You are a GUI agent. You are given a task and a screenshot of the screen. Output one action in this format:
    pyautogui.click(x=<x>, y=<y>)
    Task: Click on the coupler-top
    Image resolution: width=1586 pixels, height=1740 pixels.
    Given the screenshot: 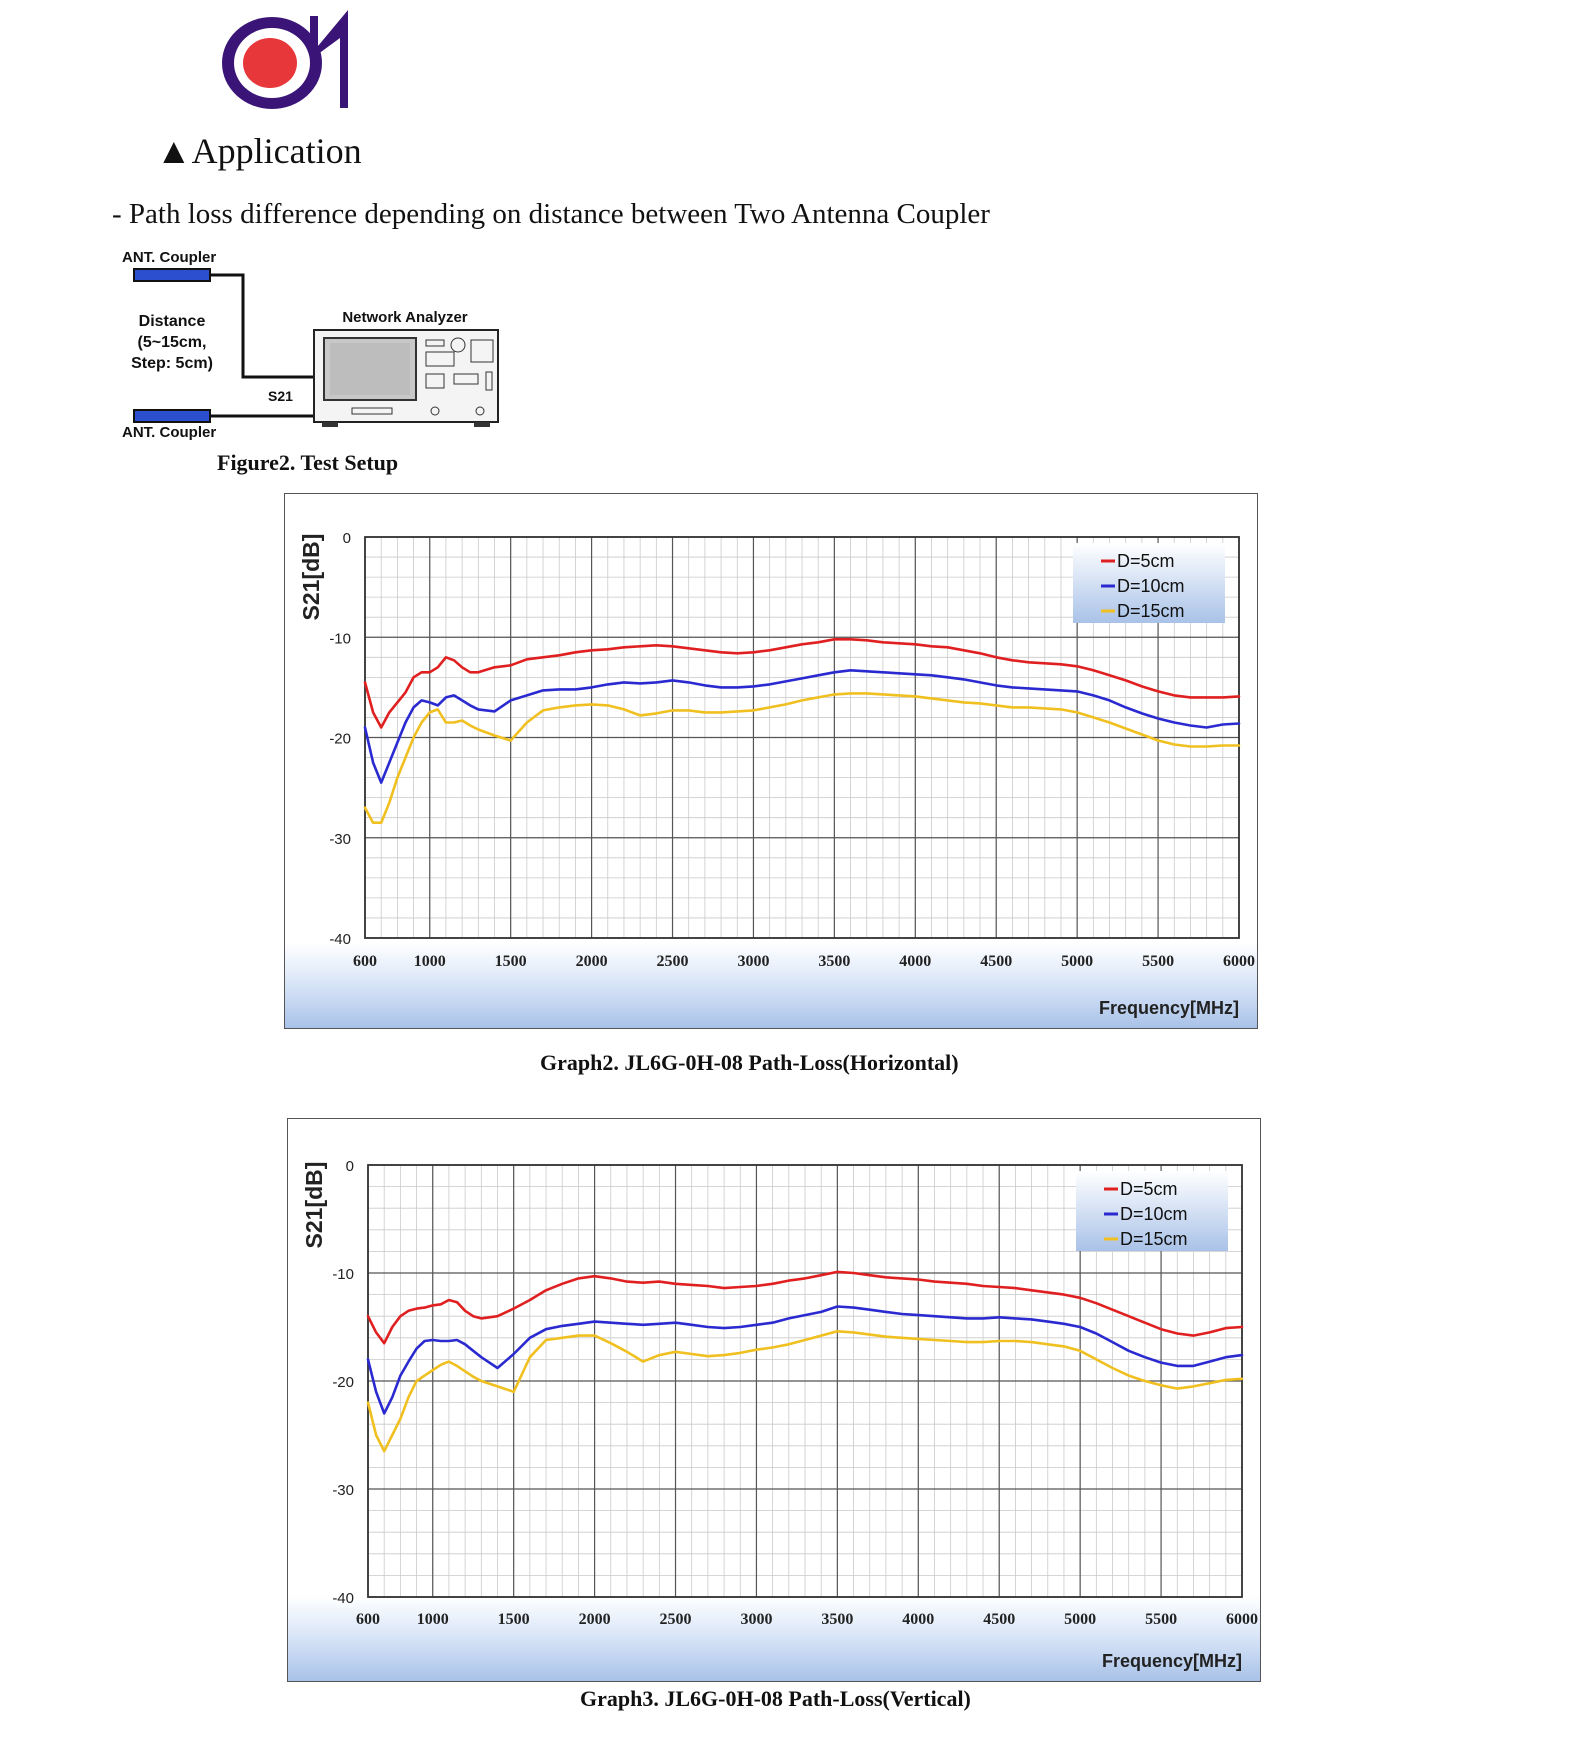 What is the action you would take?
    pyautogui.click(x=172, y=275)
    